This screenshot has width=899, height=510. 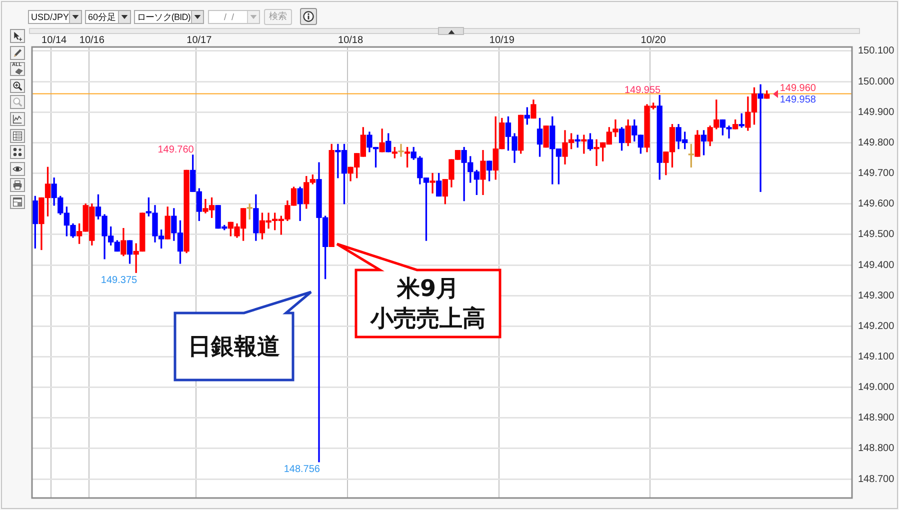 What do you see at coordinates (302, 470) in the screenshot?
I see `annotation: 148.756` at bounding box center [302, 470].